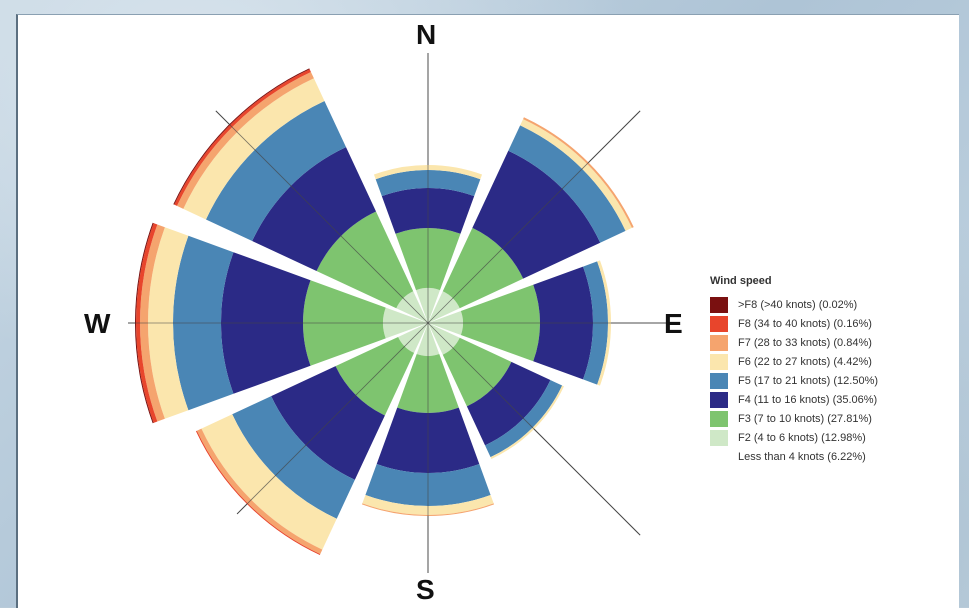  I want to click on legend-item: F8 (34 to 40 knots) (0.16%), so click(791, 324).